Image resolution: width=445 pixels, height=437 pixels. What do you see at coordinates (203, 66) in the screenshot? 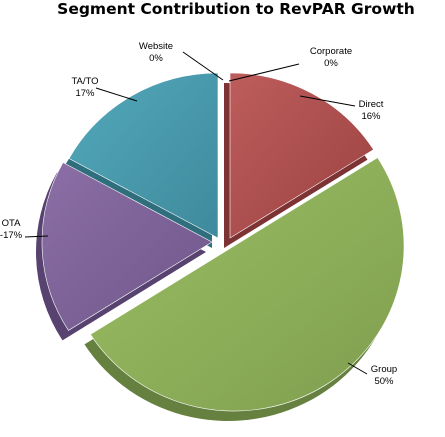
I see `leader-line-website` at bounding box center [203, 66].